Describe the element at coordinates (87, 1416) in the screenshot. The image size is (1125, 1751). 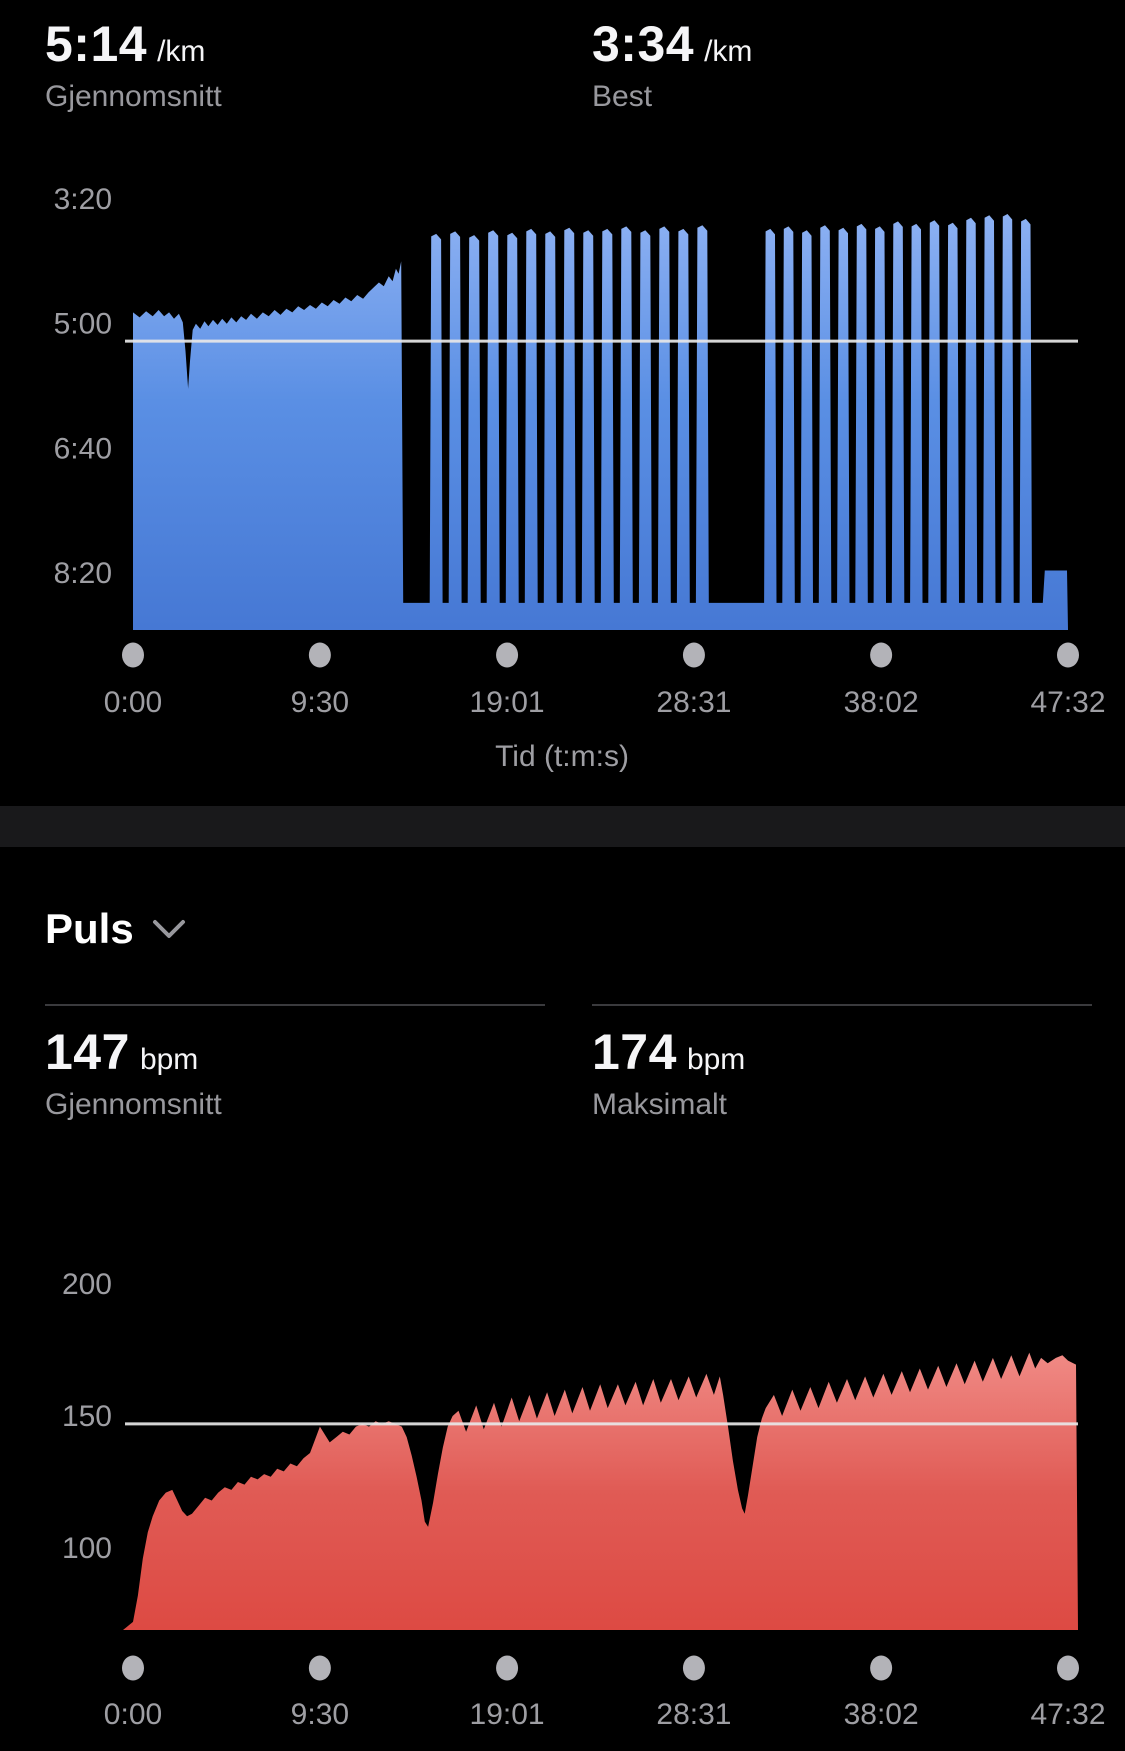
I see `y-tick-label: 150` at that location.